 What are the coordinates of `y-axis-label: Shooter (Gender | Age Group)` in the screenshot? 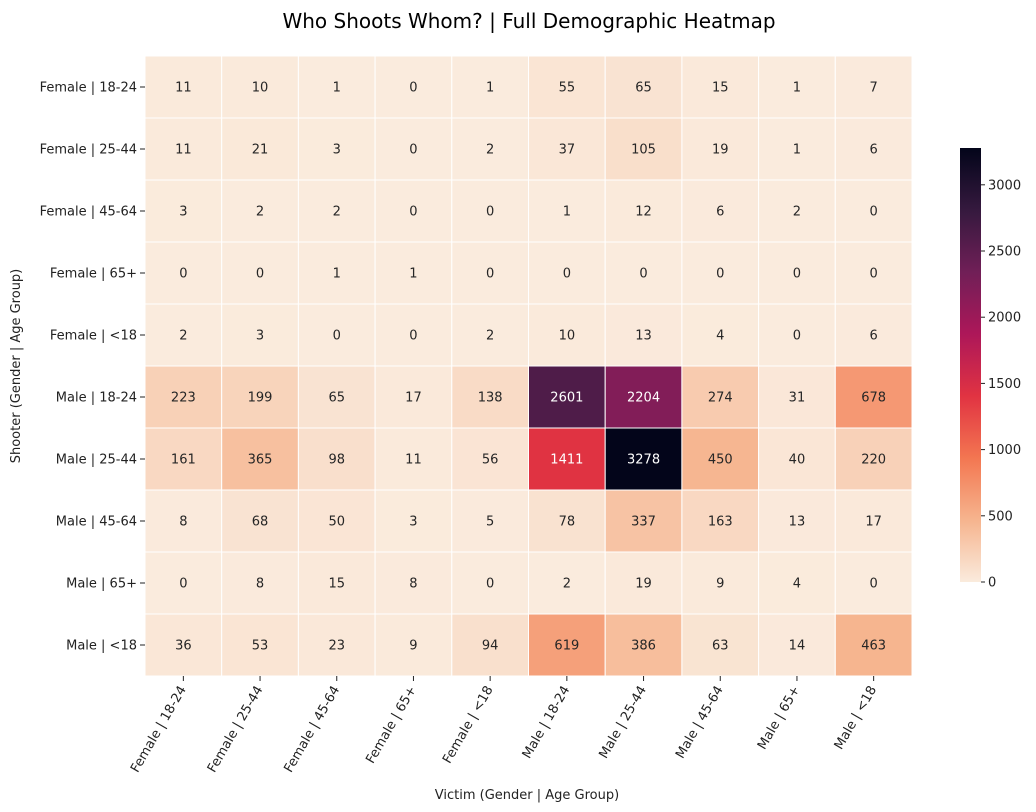 It's located at (16, 366).